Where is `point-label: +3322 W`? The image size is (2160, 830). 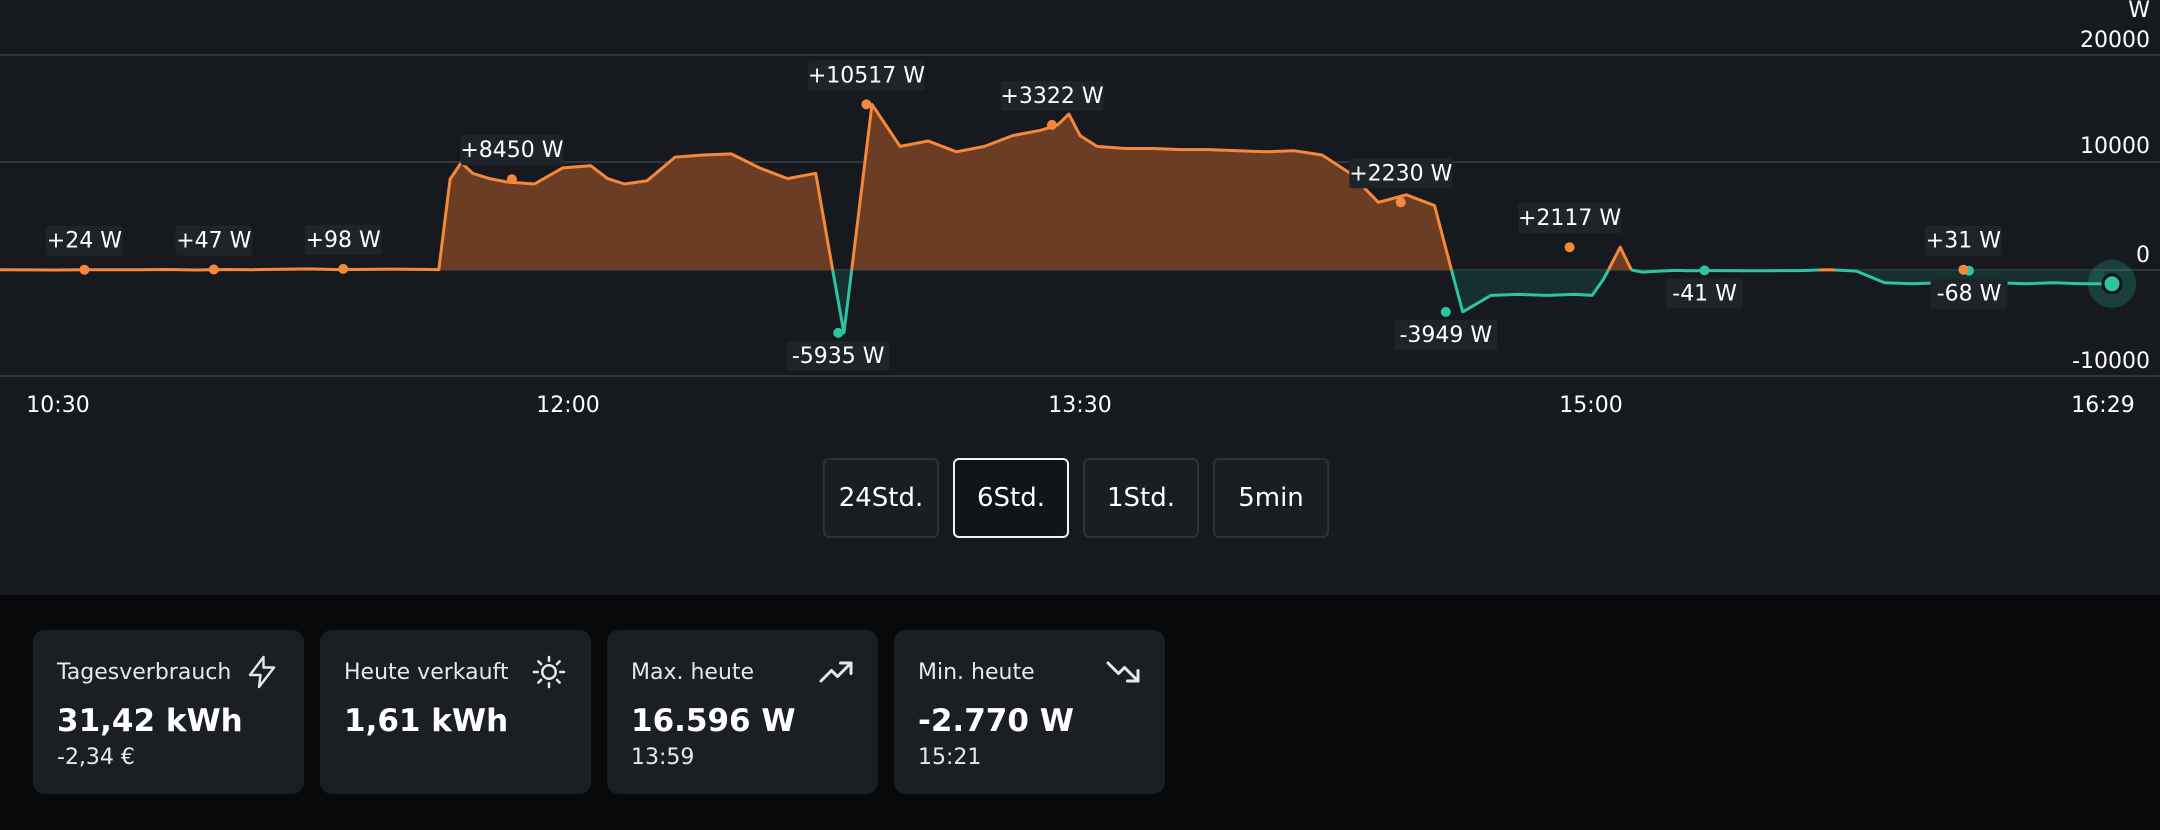
point-label: +3322 W is located at coordinates (1051, 96).